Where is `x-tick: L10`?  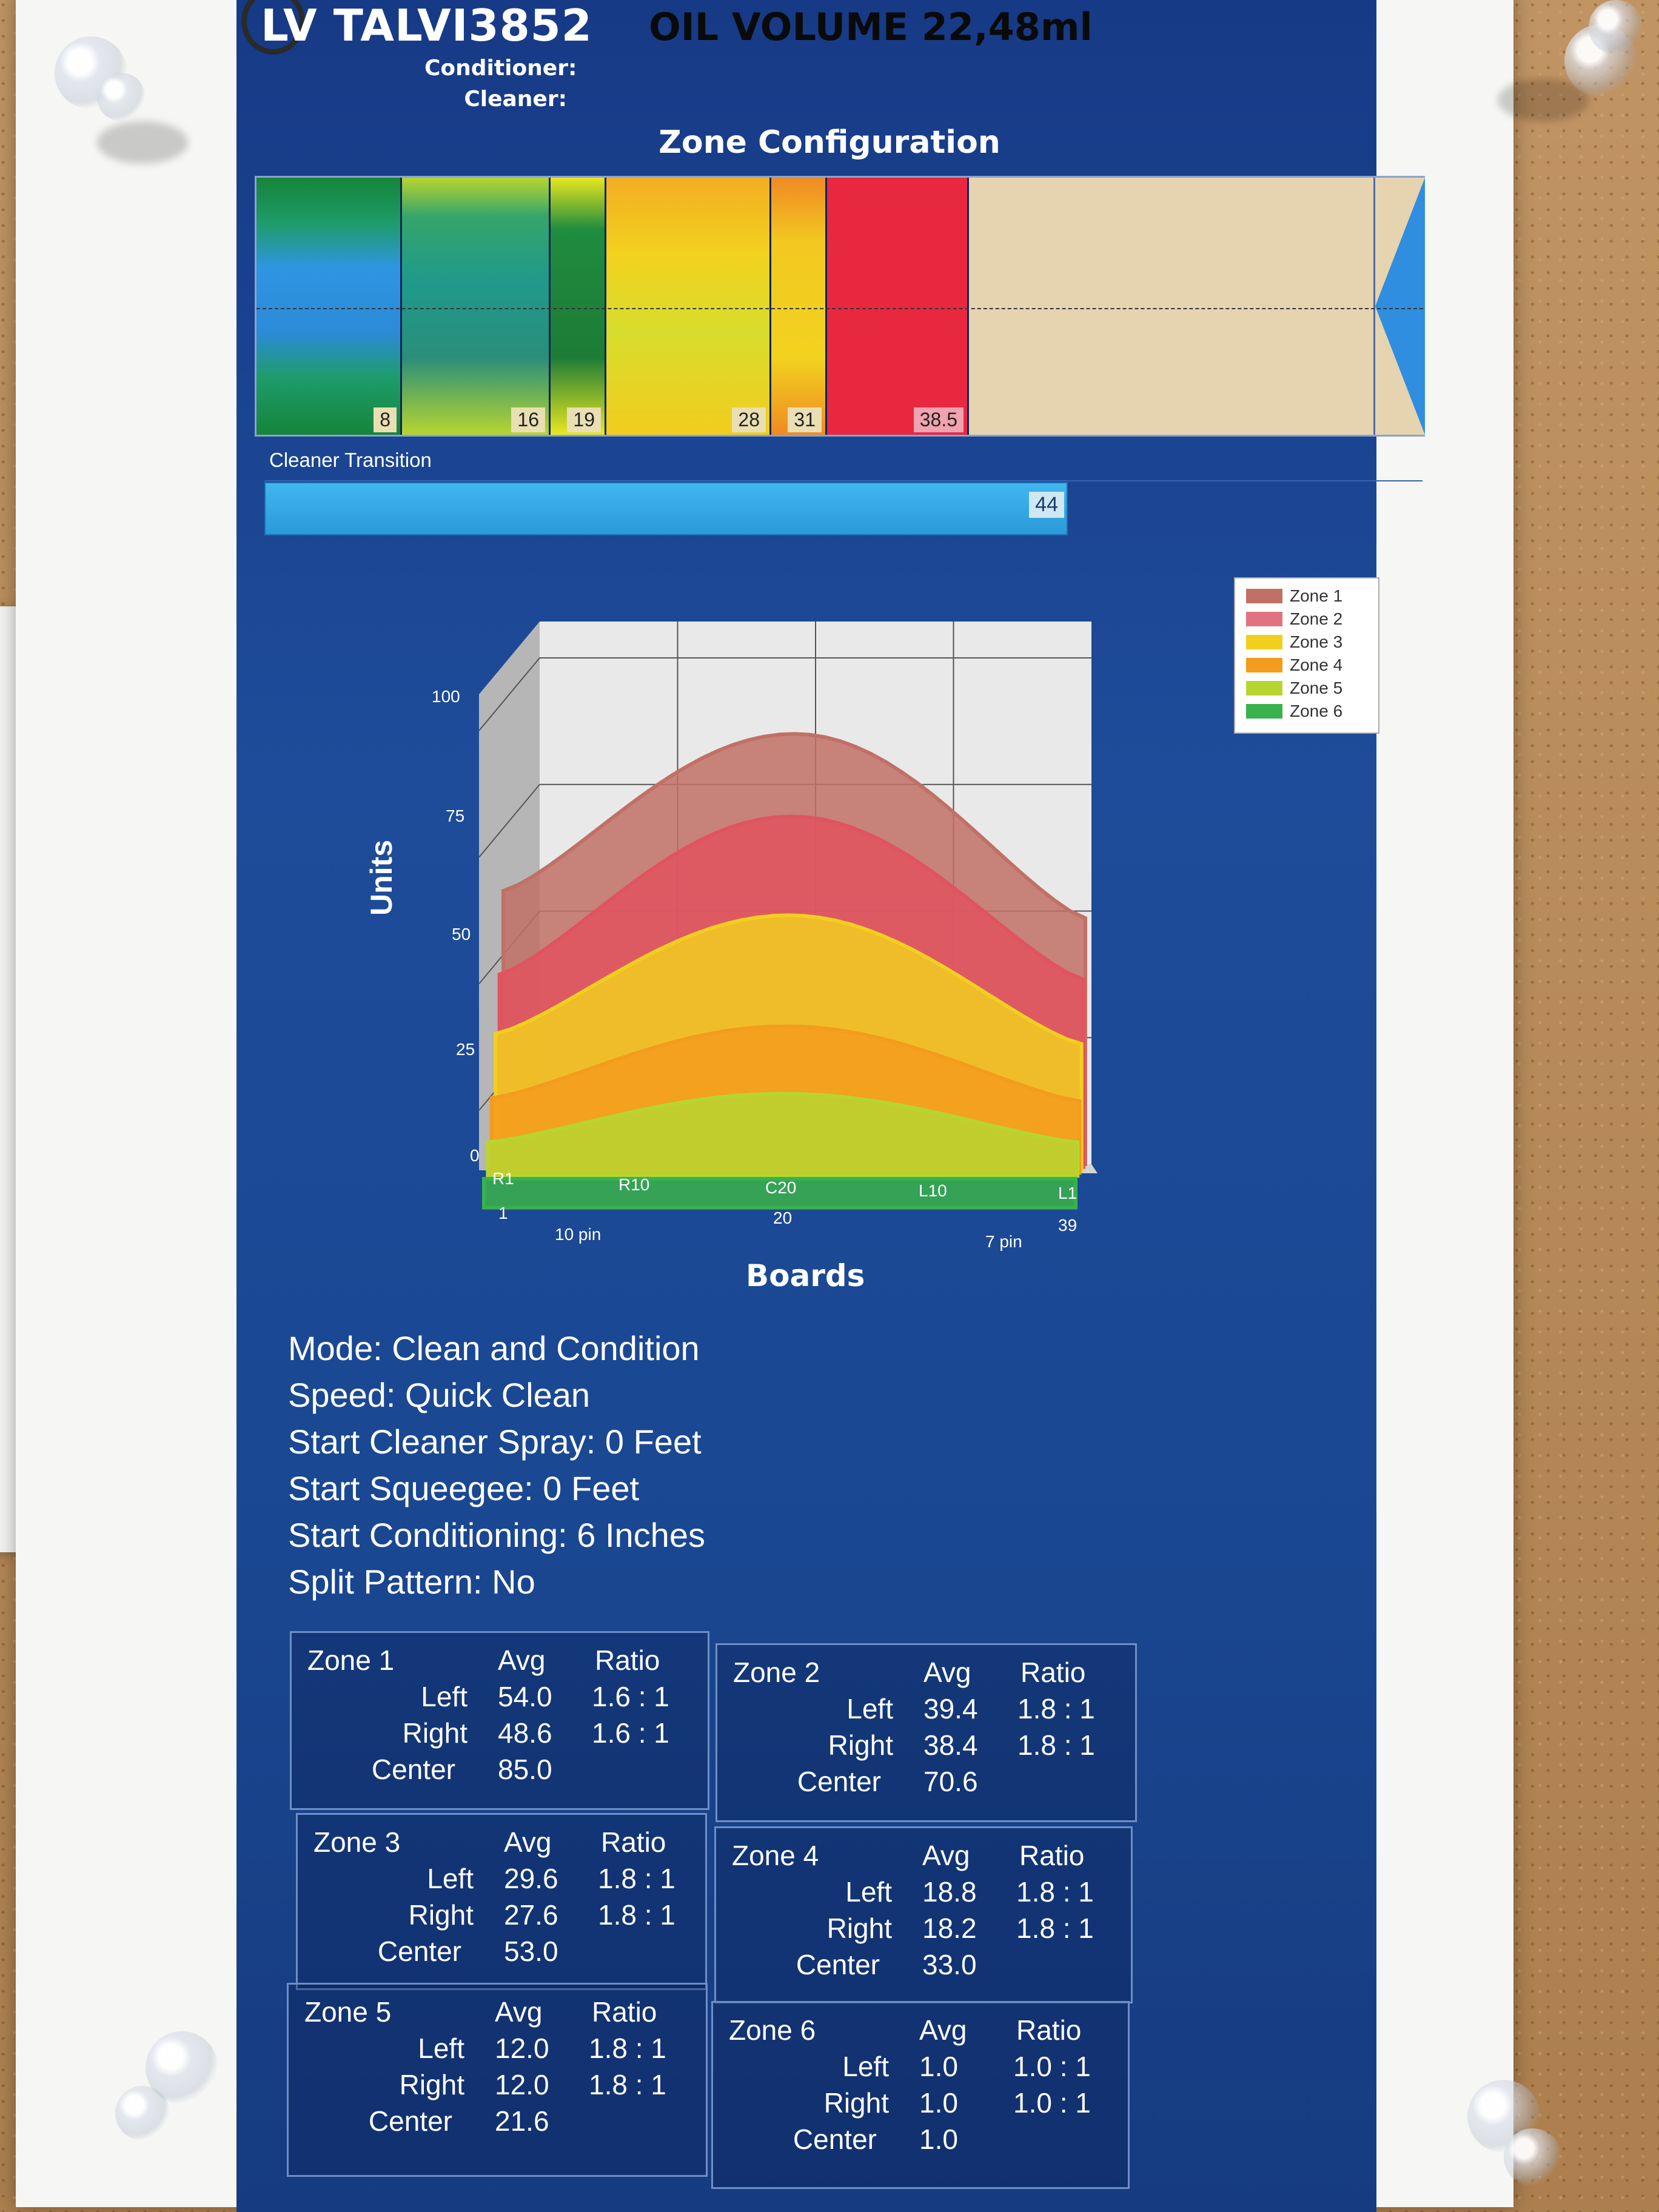 x-tick: L10 is located at coordinates (933, 1190).